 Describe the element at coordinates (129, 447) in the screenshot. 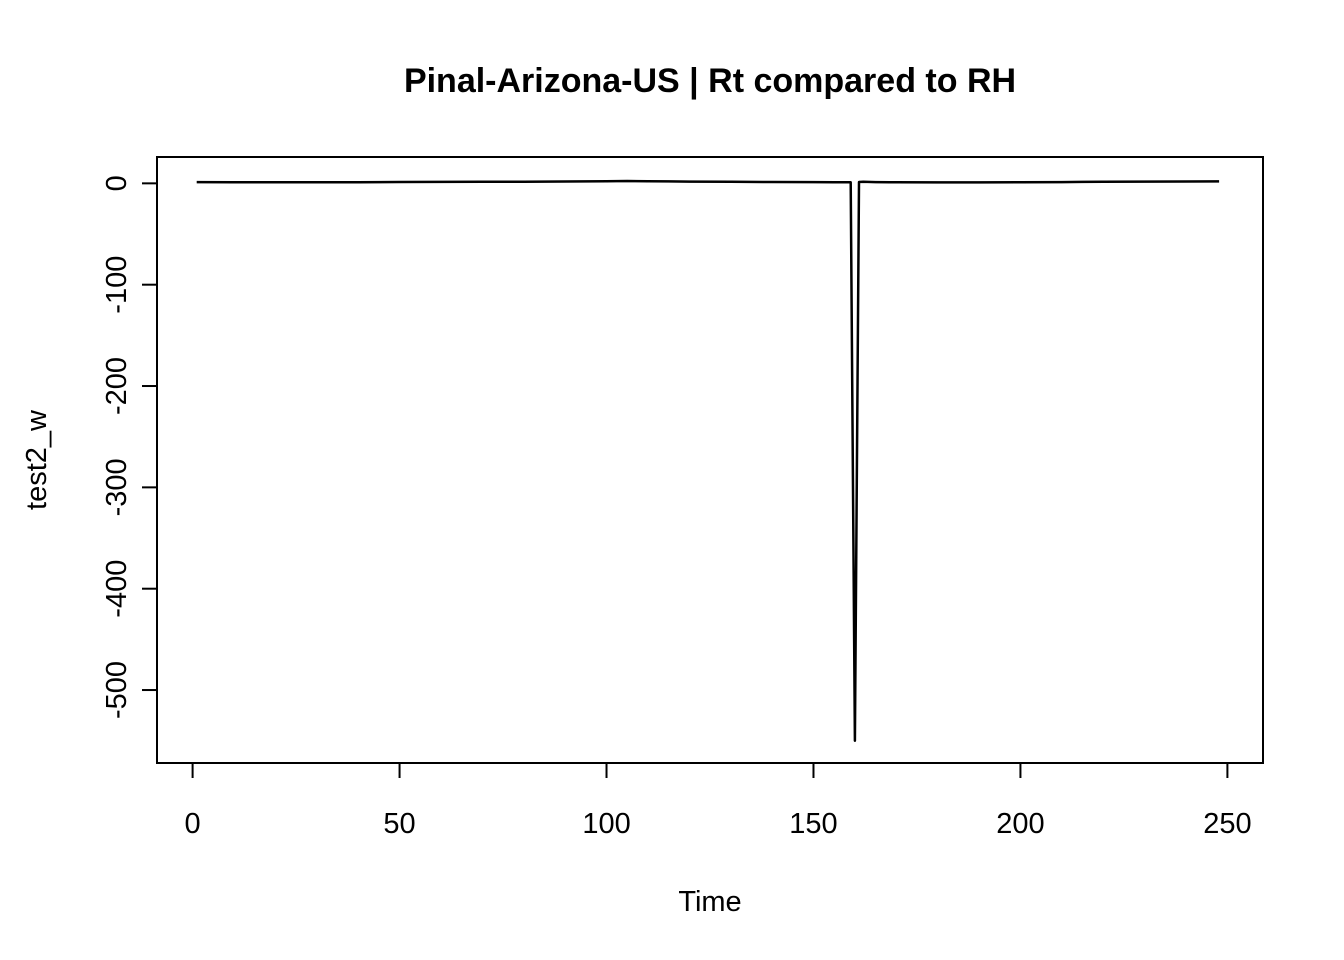

I see `y-axis: 0 -100 -200 -300 -400 -500` at that location.